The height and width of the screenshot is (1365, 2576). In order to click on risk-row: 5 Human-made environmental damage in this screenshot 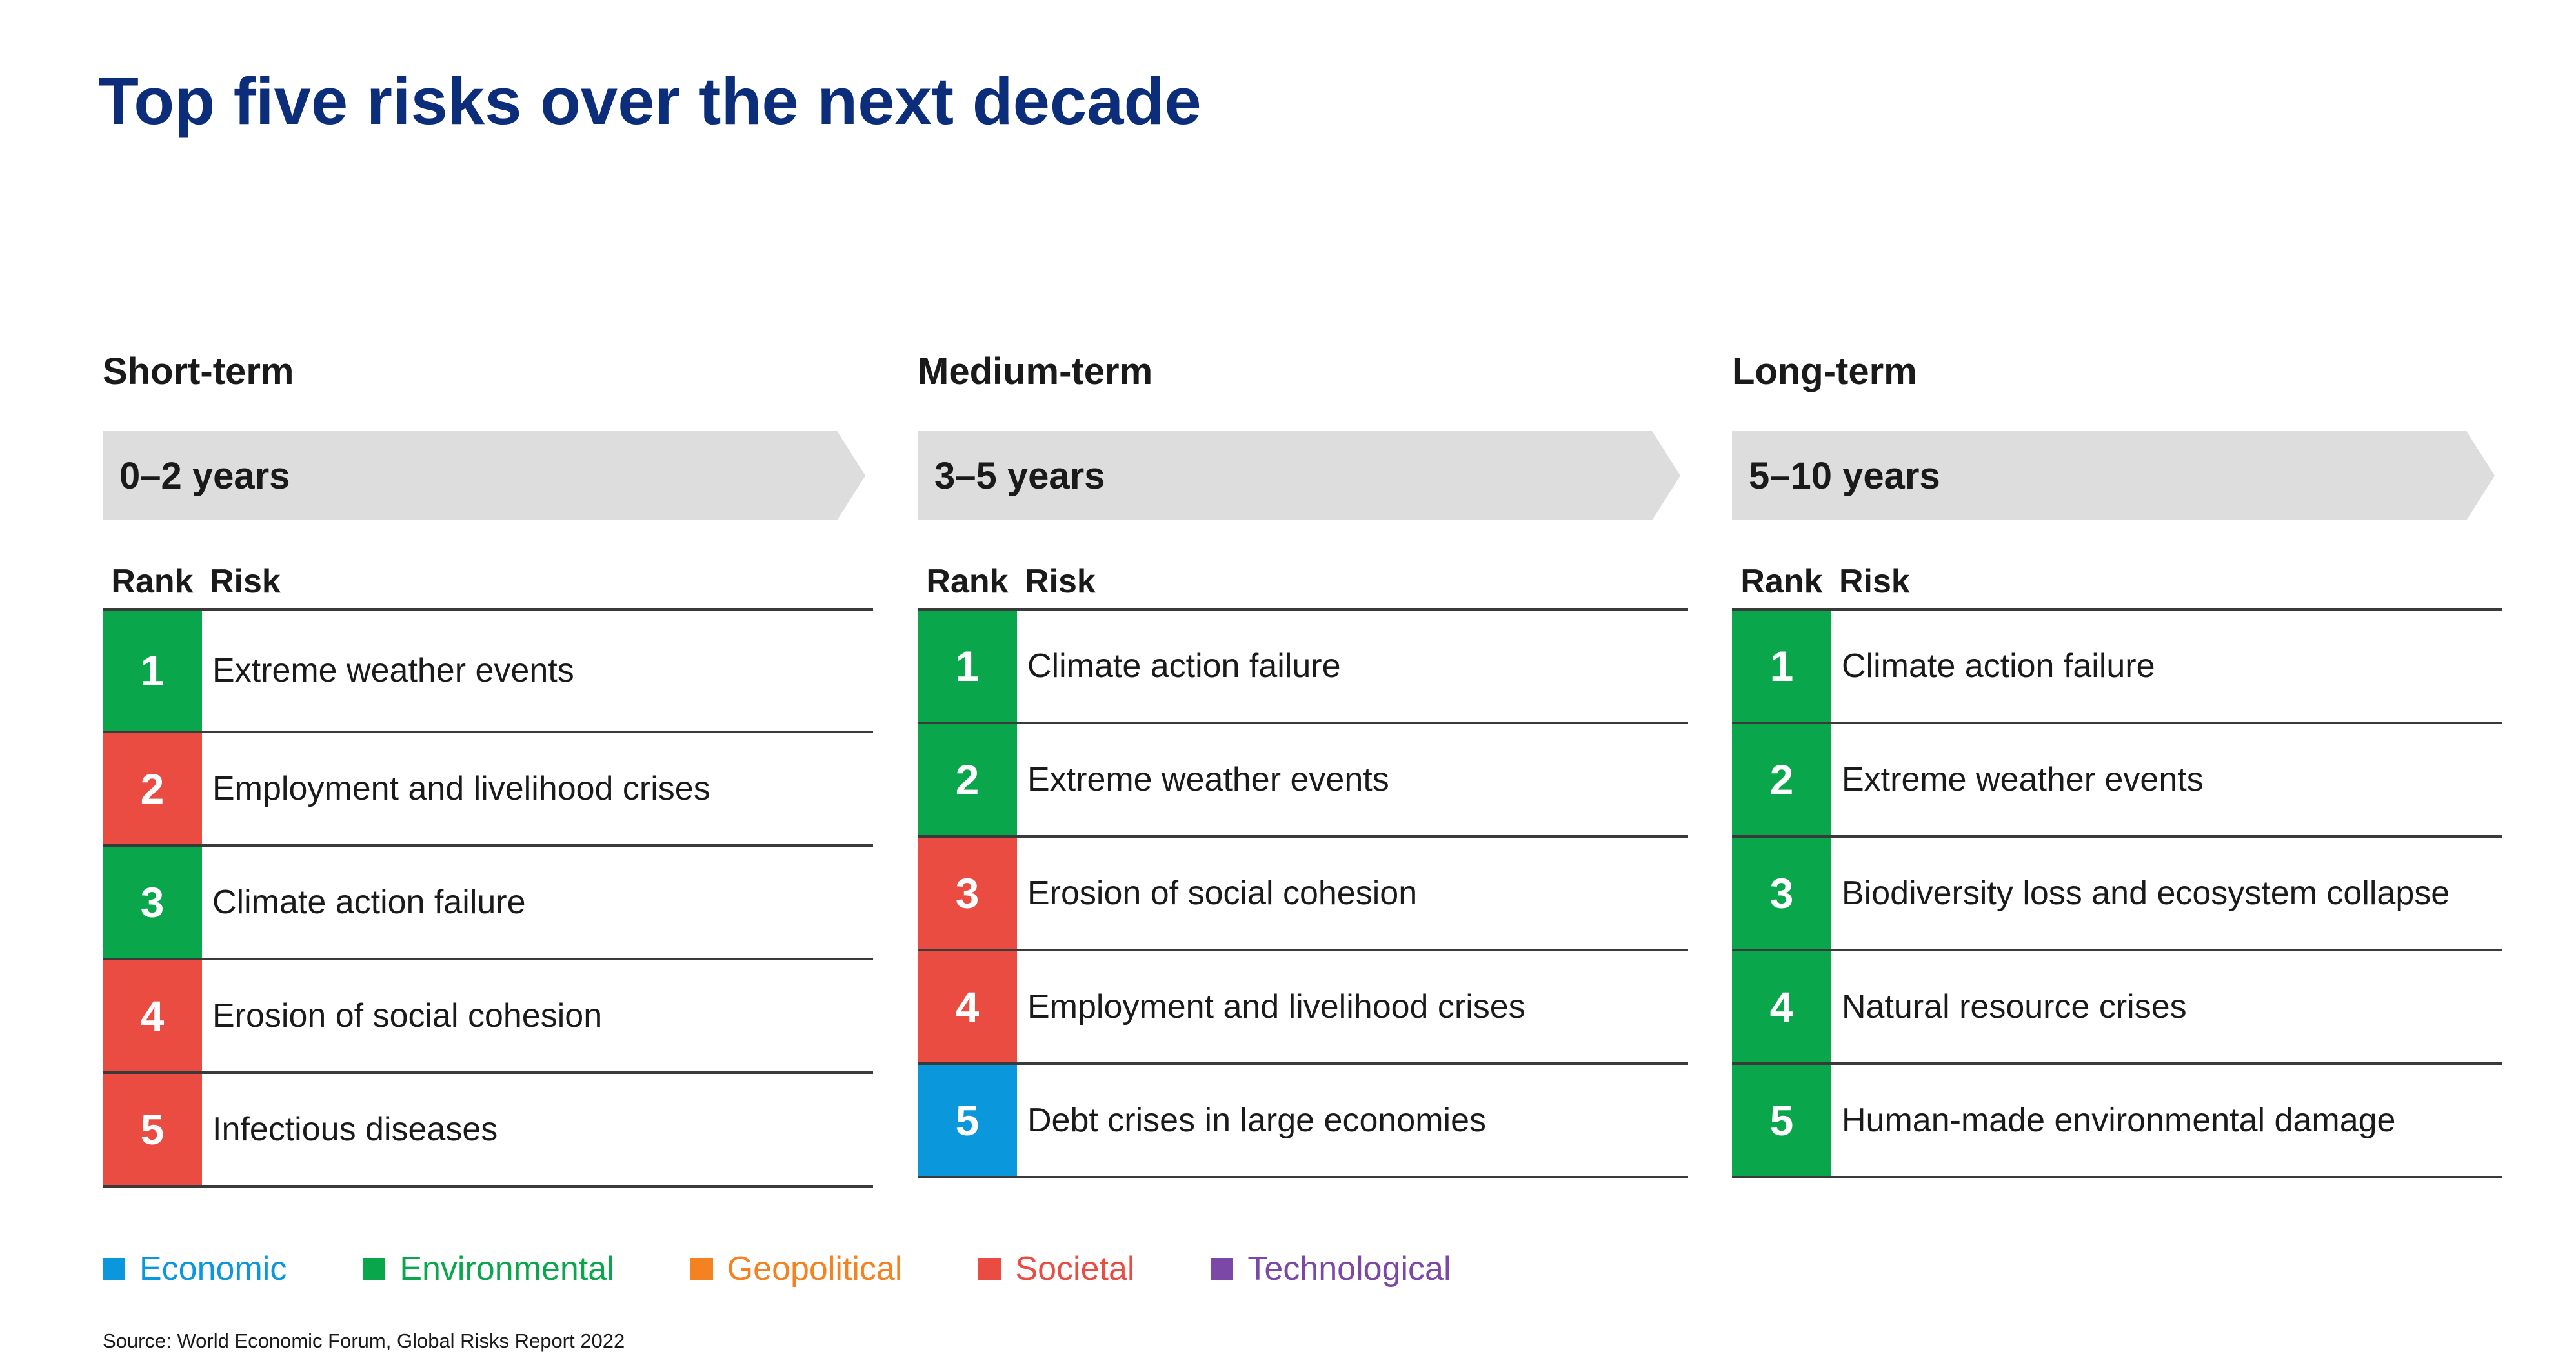, I will do `click(2117, 1122)`.